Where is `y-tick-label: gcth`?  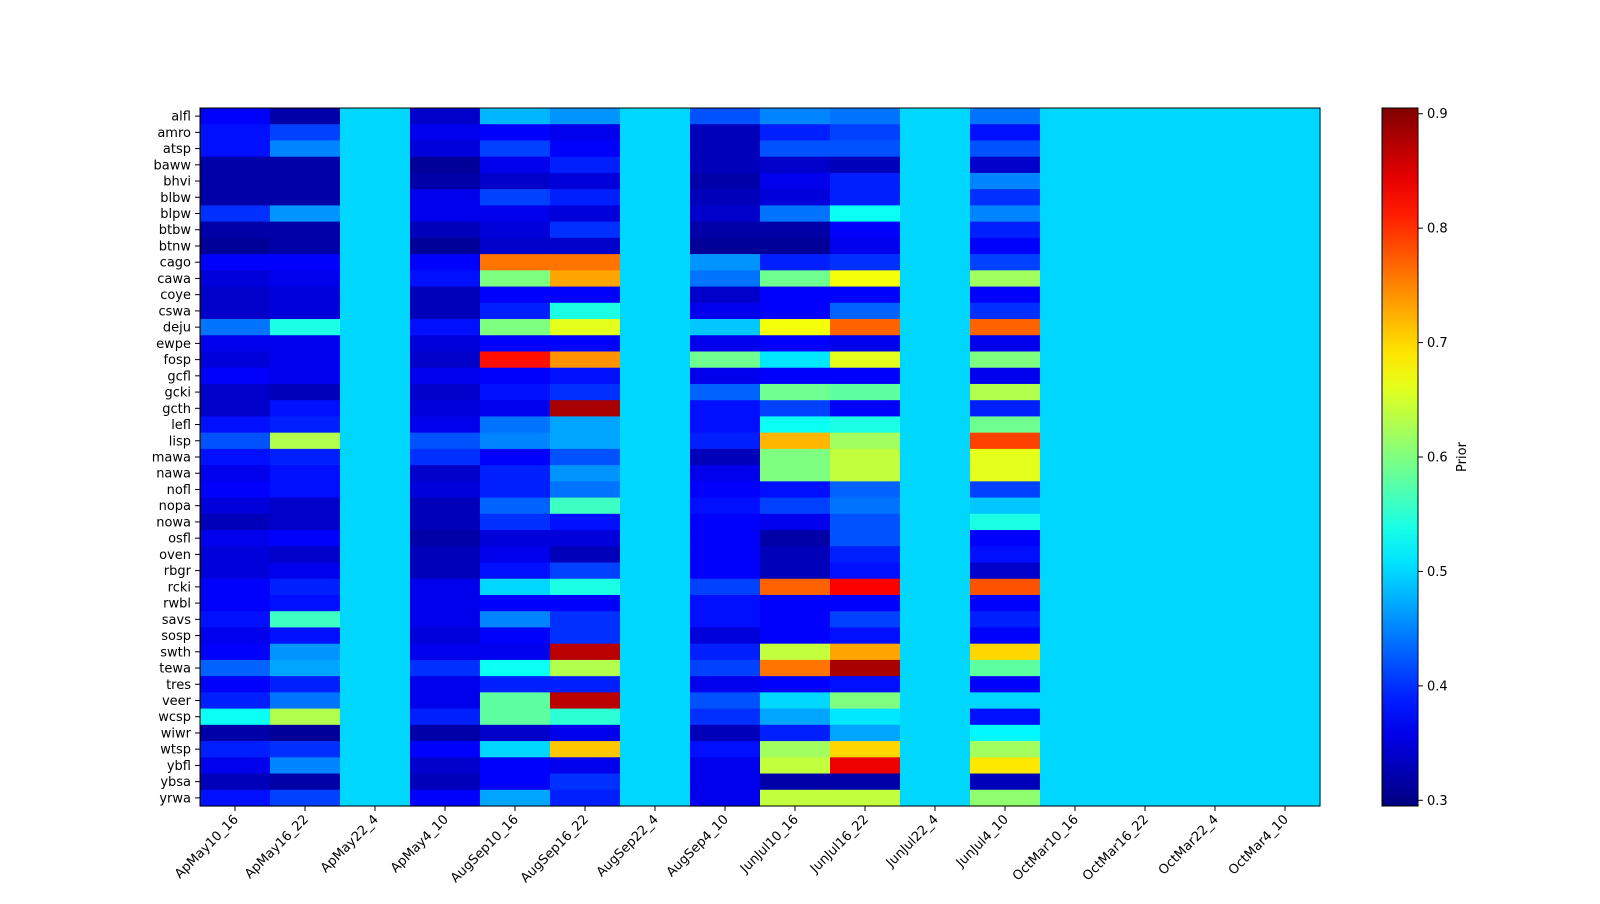 y-tick-label: gcth is located at coordinates (176, 409).